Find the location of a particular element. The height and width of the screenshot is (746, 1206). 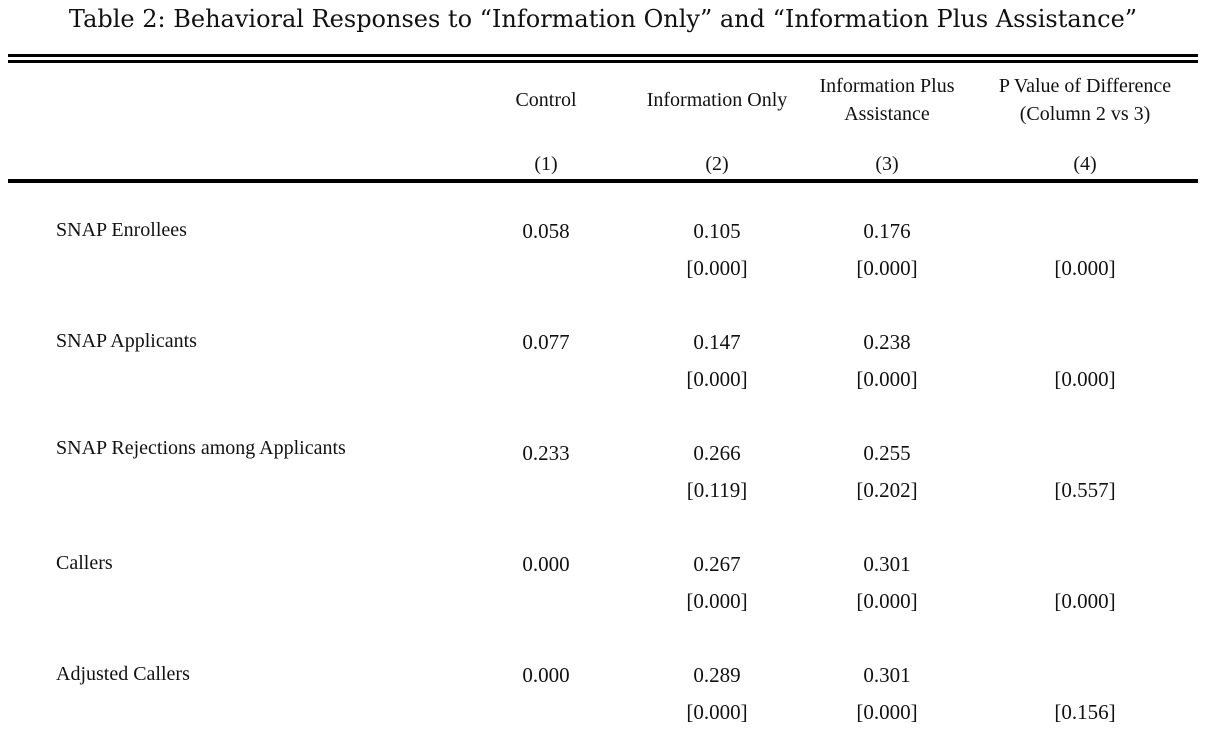

row-label: SNAP Rejections among Applicants is located at coordinates (201, 448).